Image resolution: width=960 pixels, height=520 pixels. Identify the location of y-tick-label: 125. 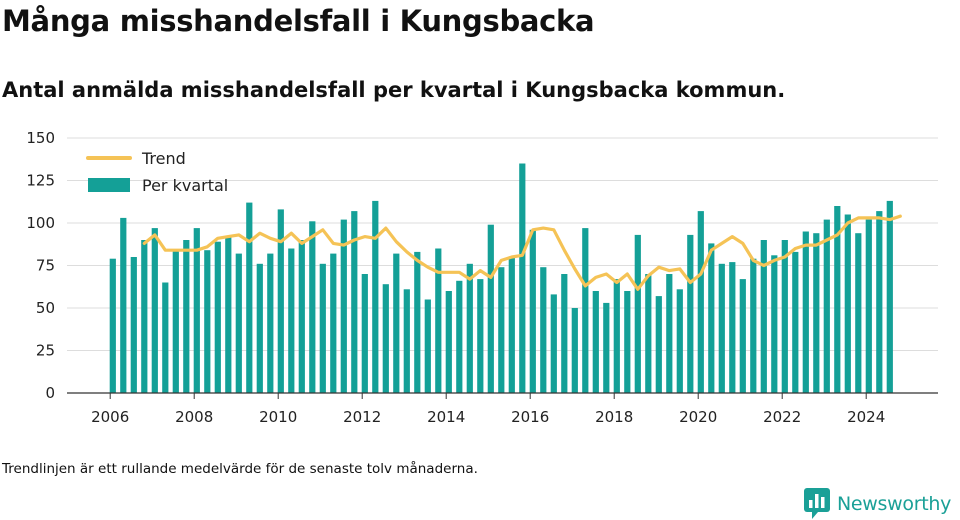
(40, 181).